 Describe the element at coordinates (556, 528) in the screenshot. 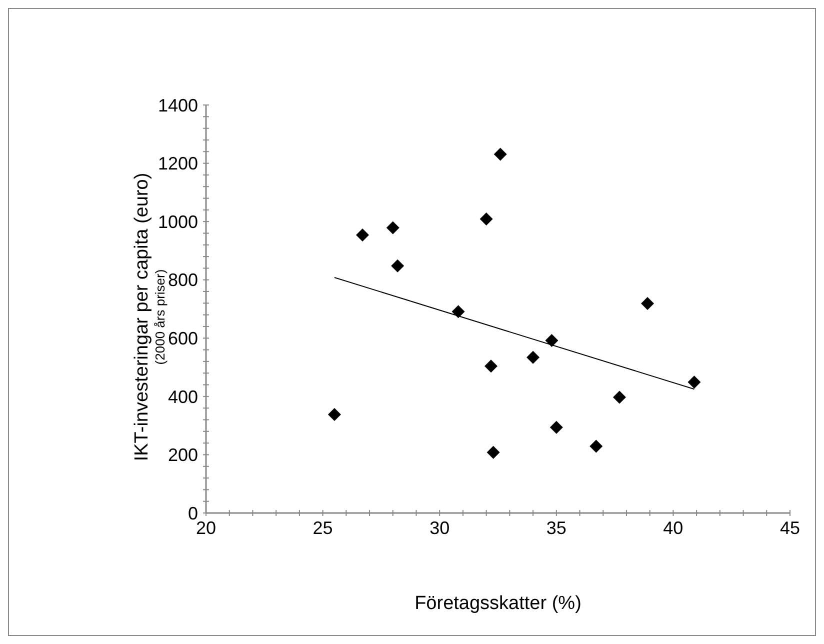

I see `x-tick-label: 35` at that location.